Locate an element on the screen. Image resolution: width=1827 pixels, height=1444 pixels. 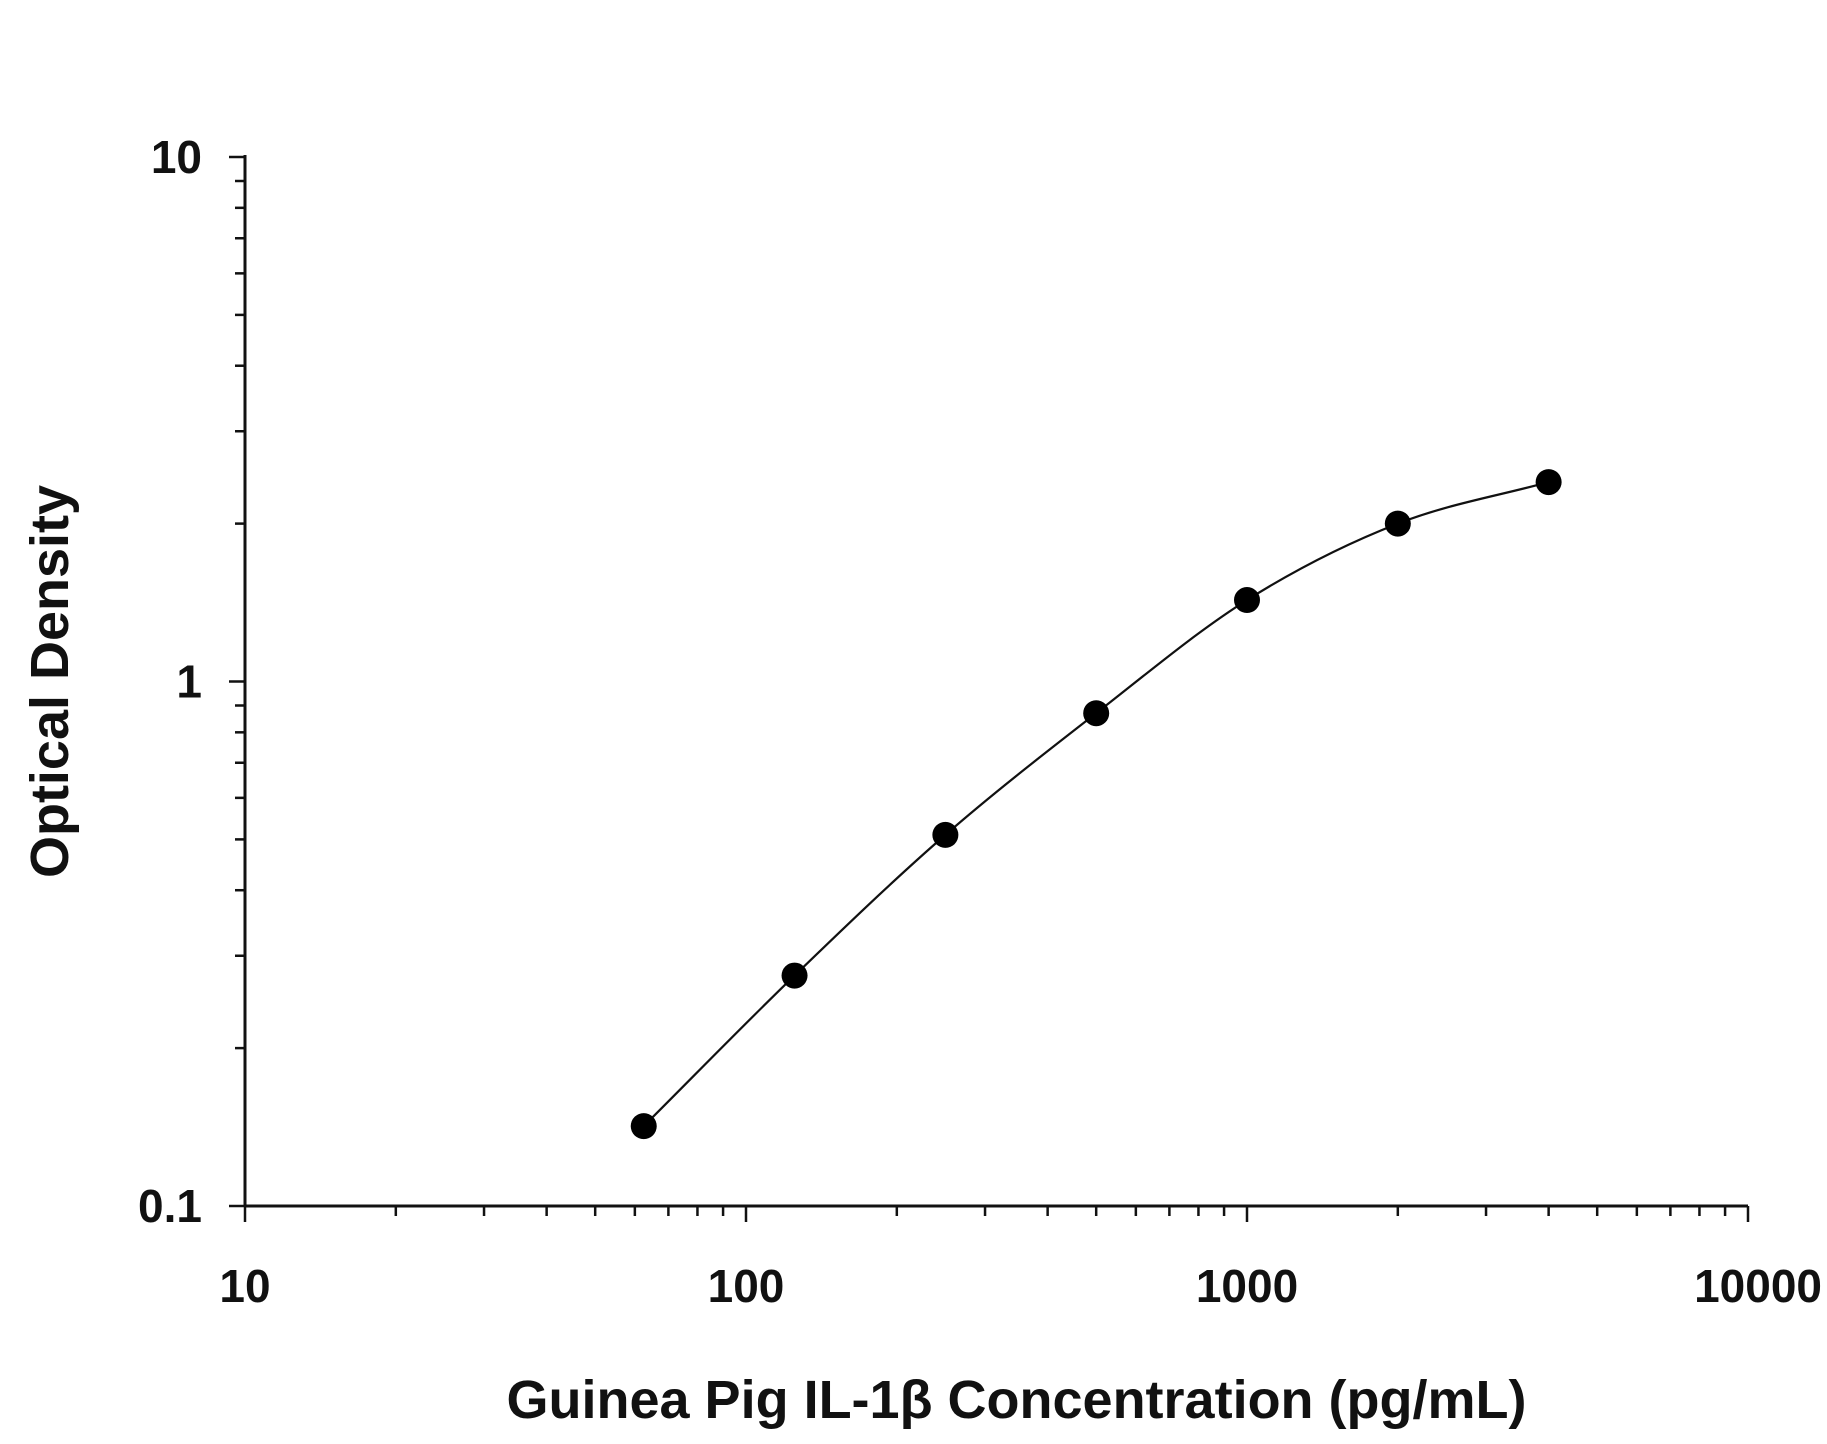
x-tick-label: 10 is located at coordinates (244, 1286).